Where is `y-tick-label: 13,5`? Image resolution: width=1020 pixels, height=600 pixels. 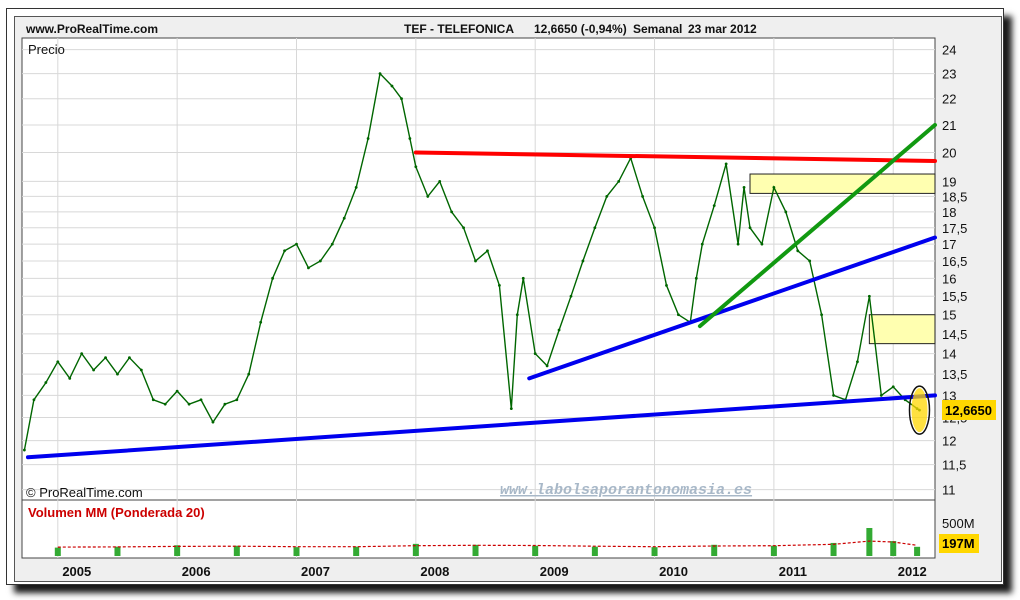 y-tick-label: 13,5 is located at coordinates (954, 374).